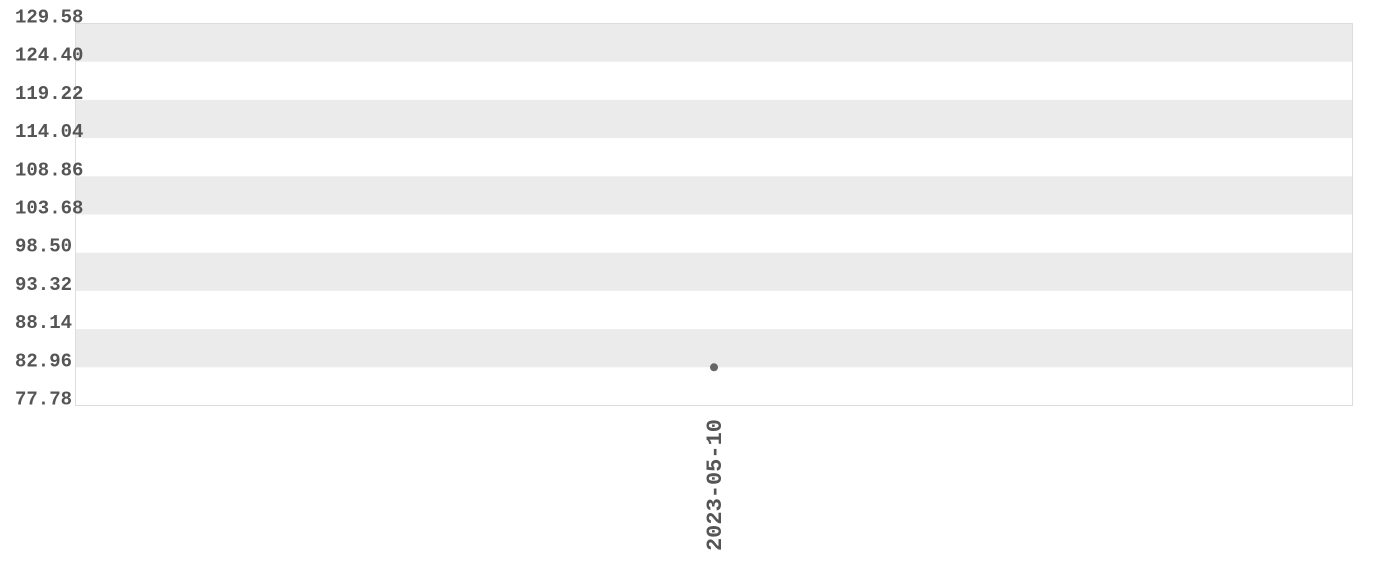 This screenshot has height=580, width=1380. What do you see at coordinates (43, 323) in the screenshot?
I see `y-tick-label: 88.14` at bounding box center [43, 323].